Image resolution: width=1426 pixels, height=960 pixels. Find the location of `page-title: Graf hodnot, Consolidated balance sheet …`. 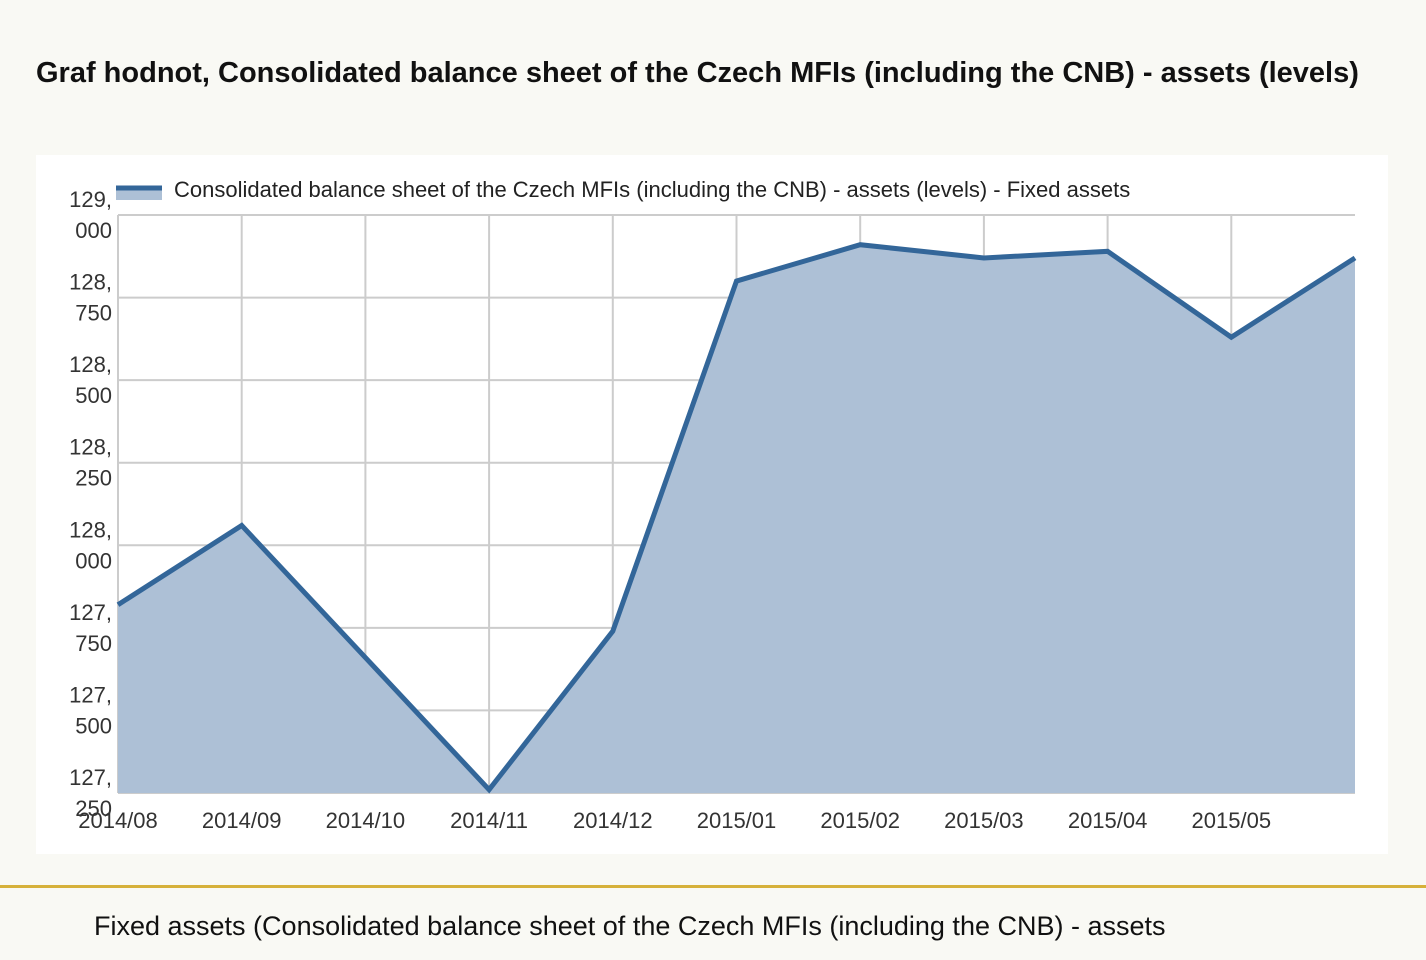

page-title: Graf hodnot, Consolidated balance sheet … is located at coordinates (697, 73).